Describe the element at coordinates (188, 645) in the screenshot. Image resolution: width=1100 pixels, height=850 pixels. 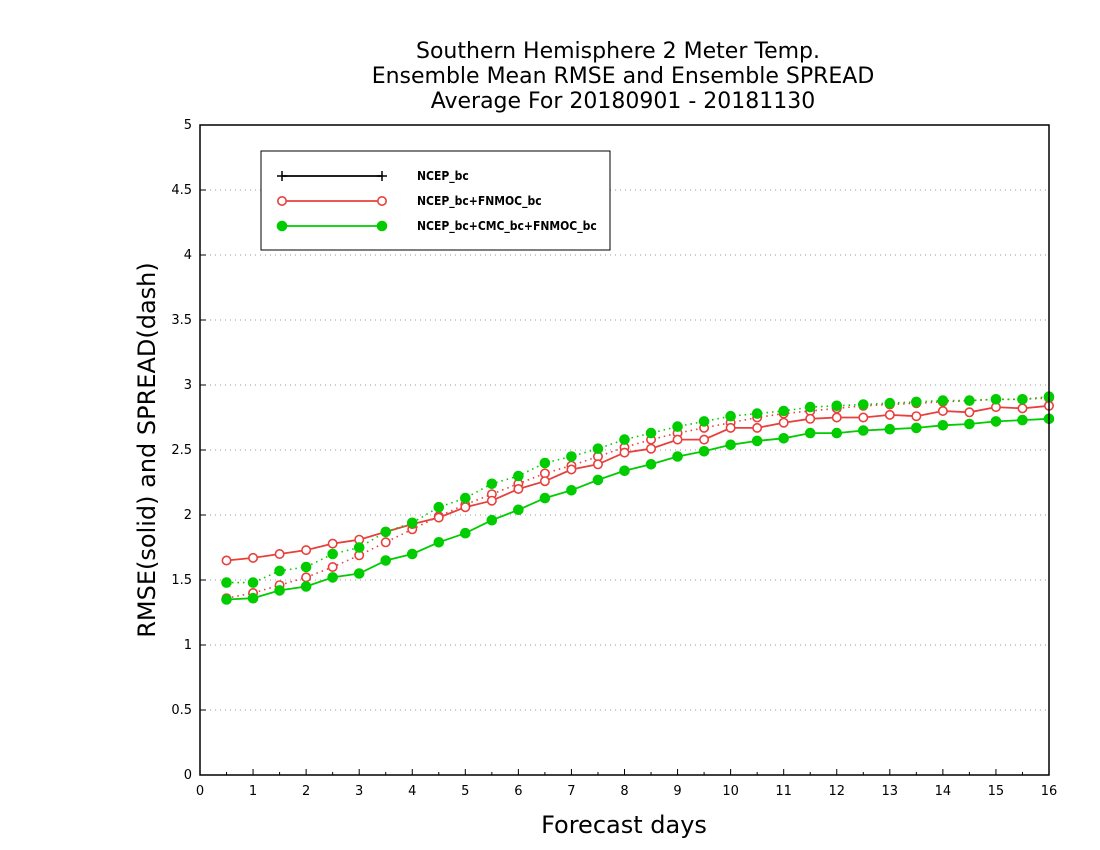
I see `y-tick-label: 1` at that location.